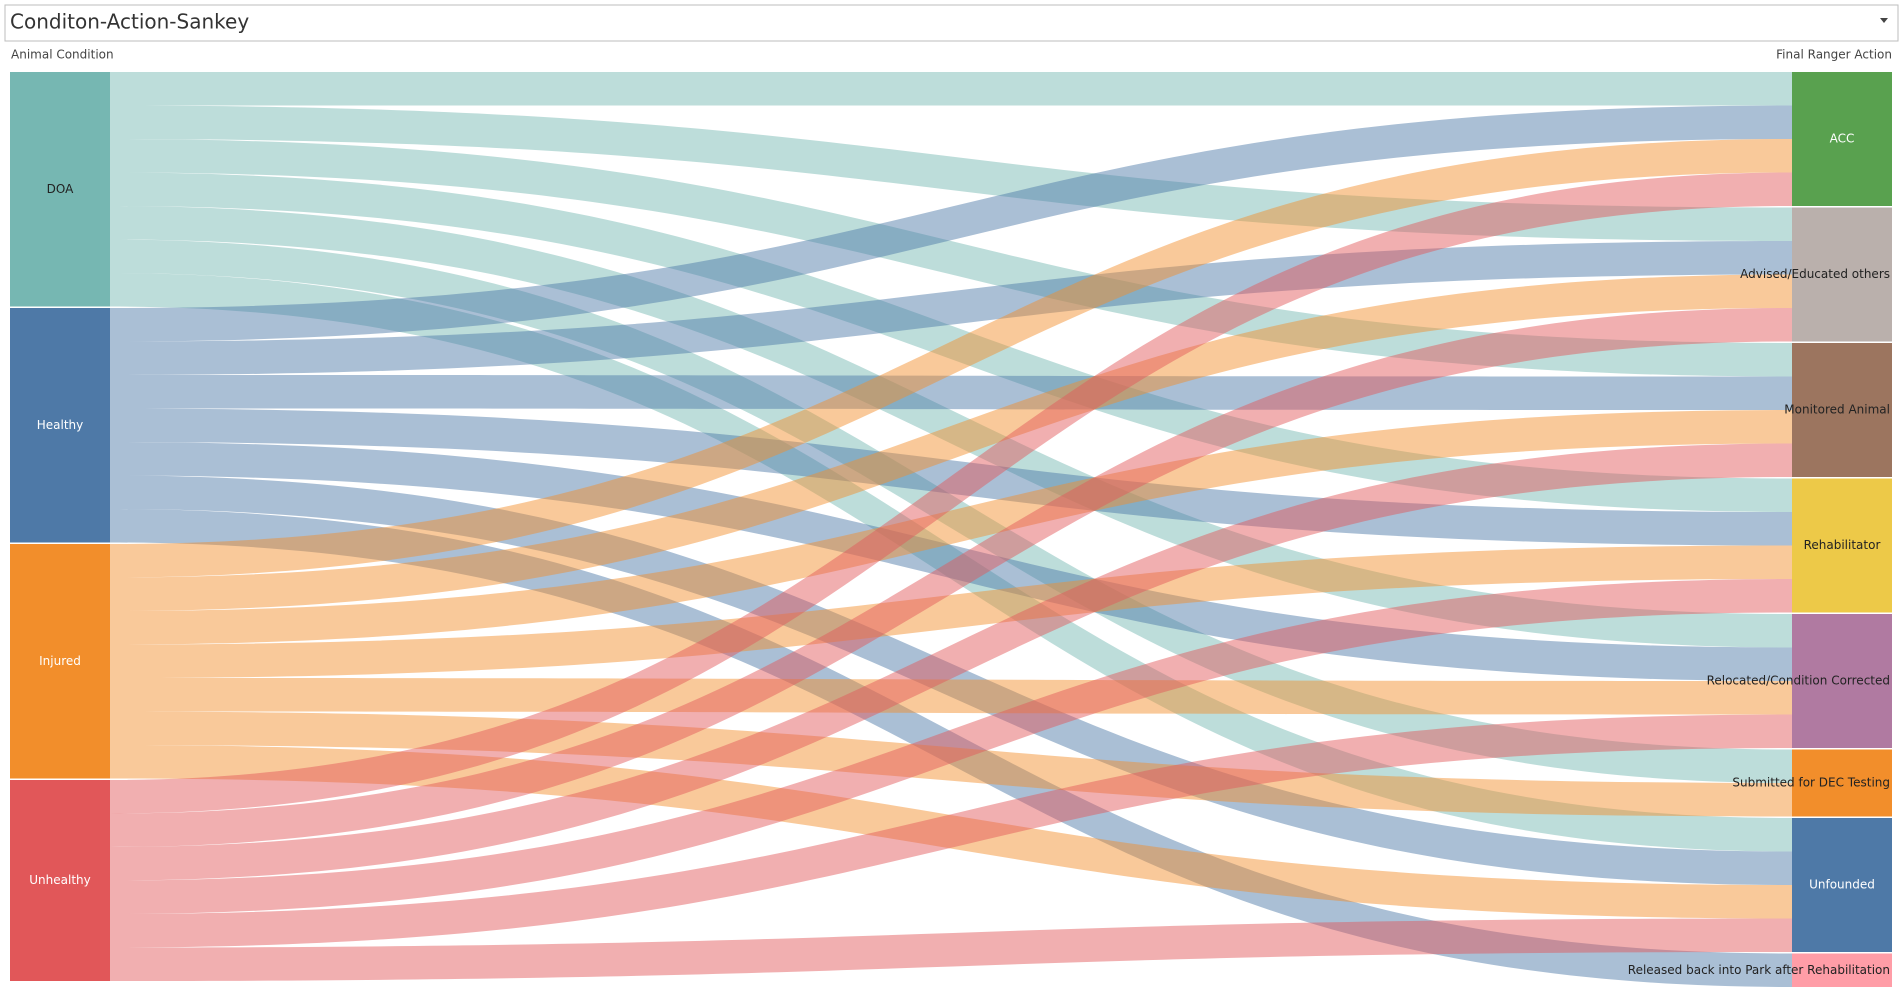 The width and height of the screenshot is (1904, 1000). Describe the element at coordinates (1815, 274) in the screenshot. I see `target-label: Advised/Educated others` at that location.